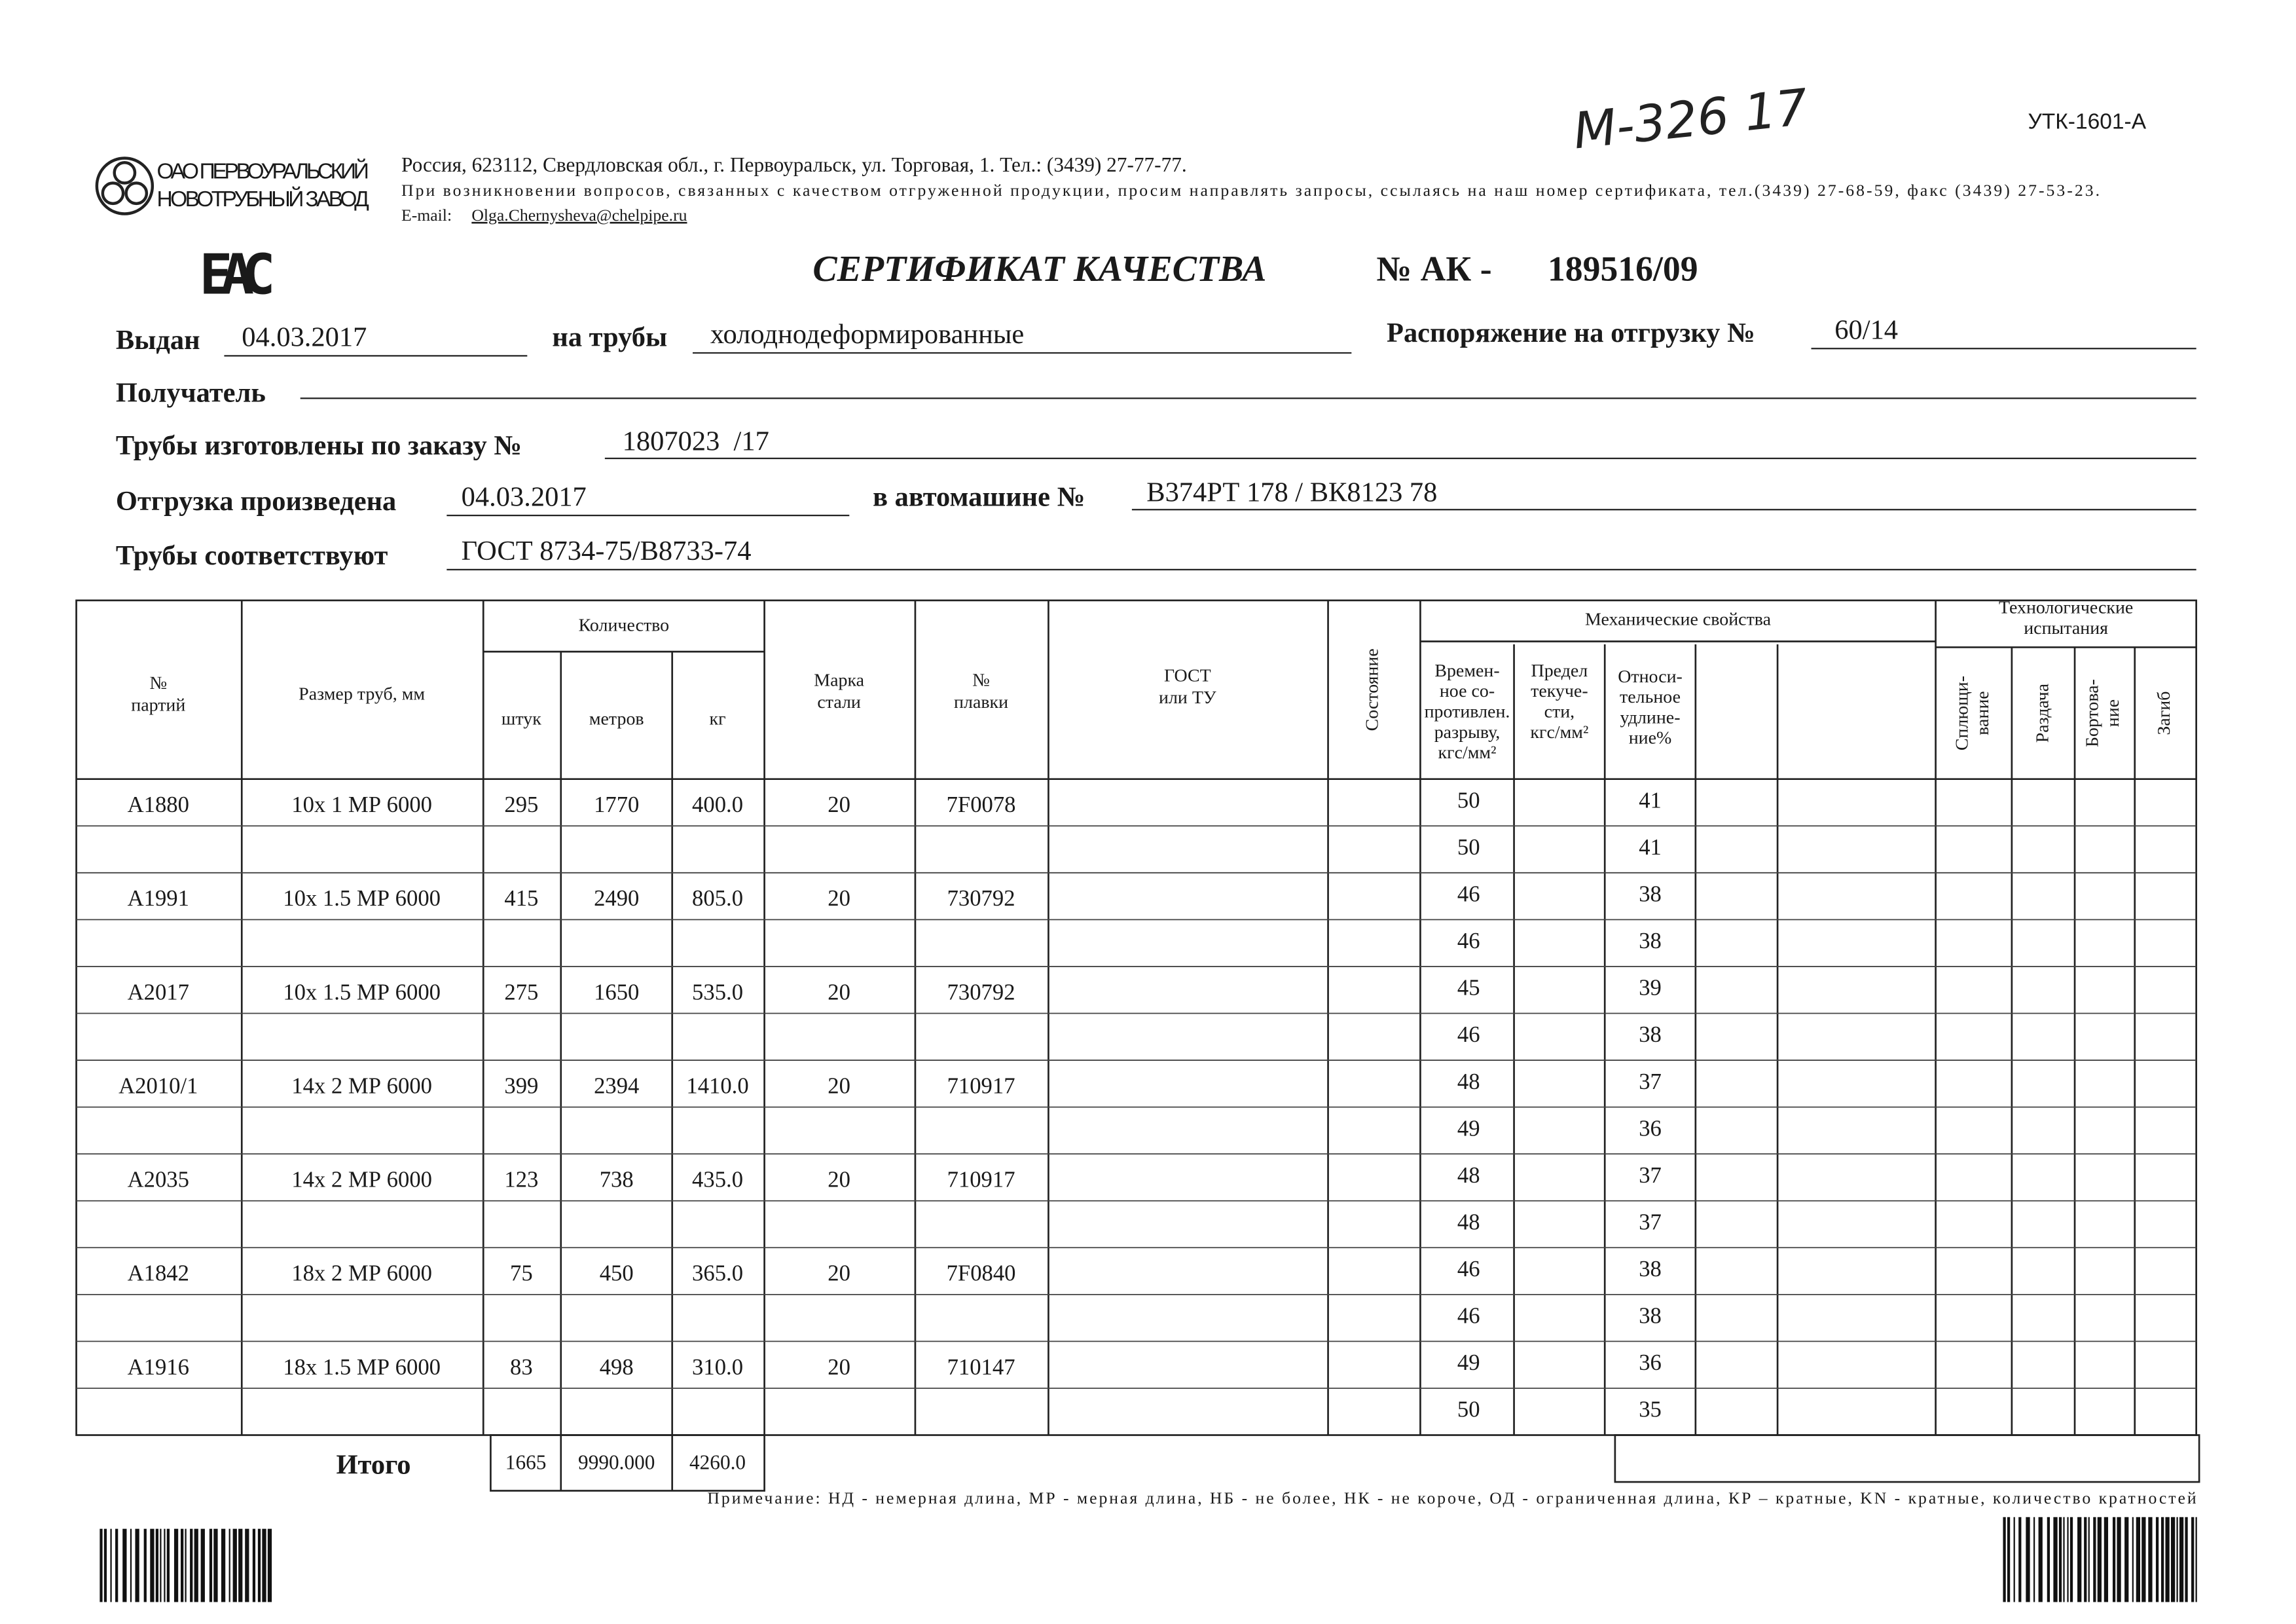 The image size is (2296, 1624). I want to click on total-box, so click(627, 1463).